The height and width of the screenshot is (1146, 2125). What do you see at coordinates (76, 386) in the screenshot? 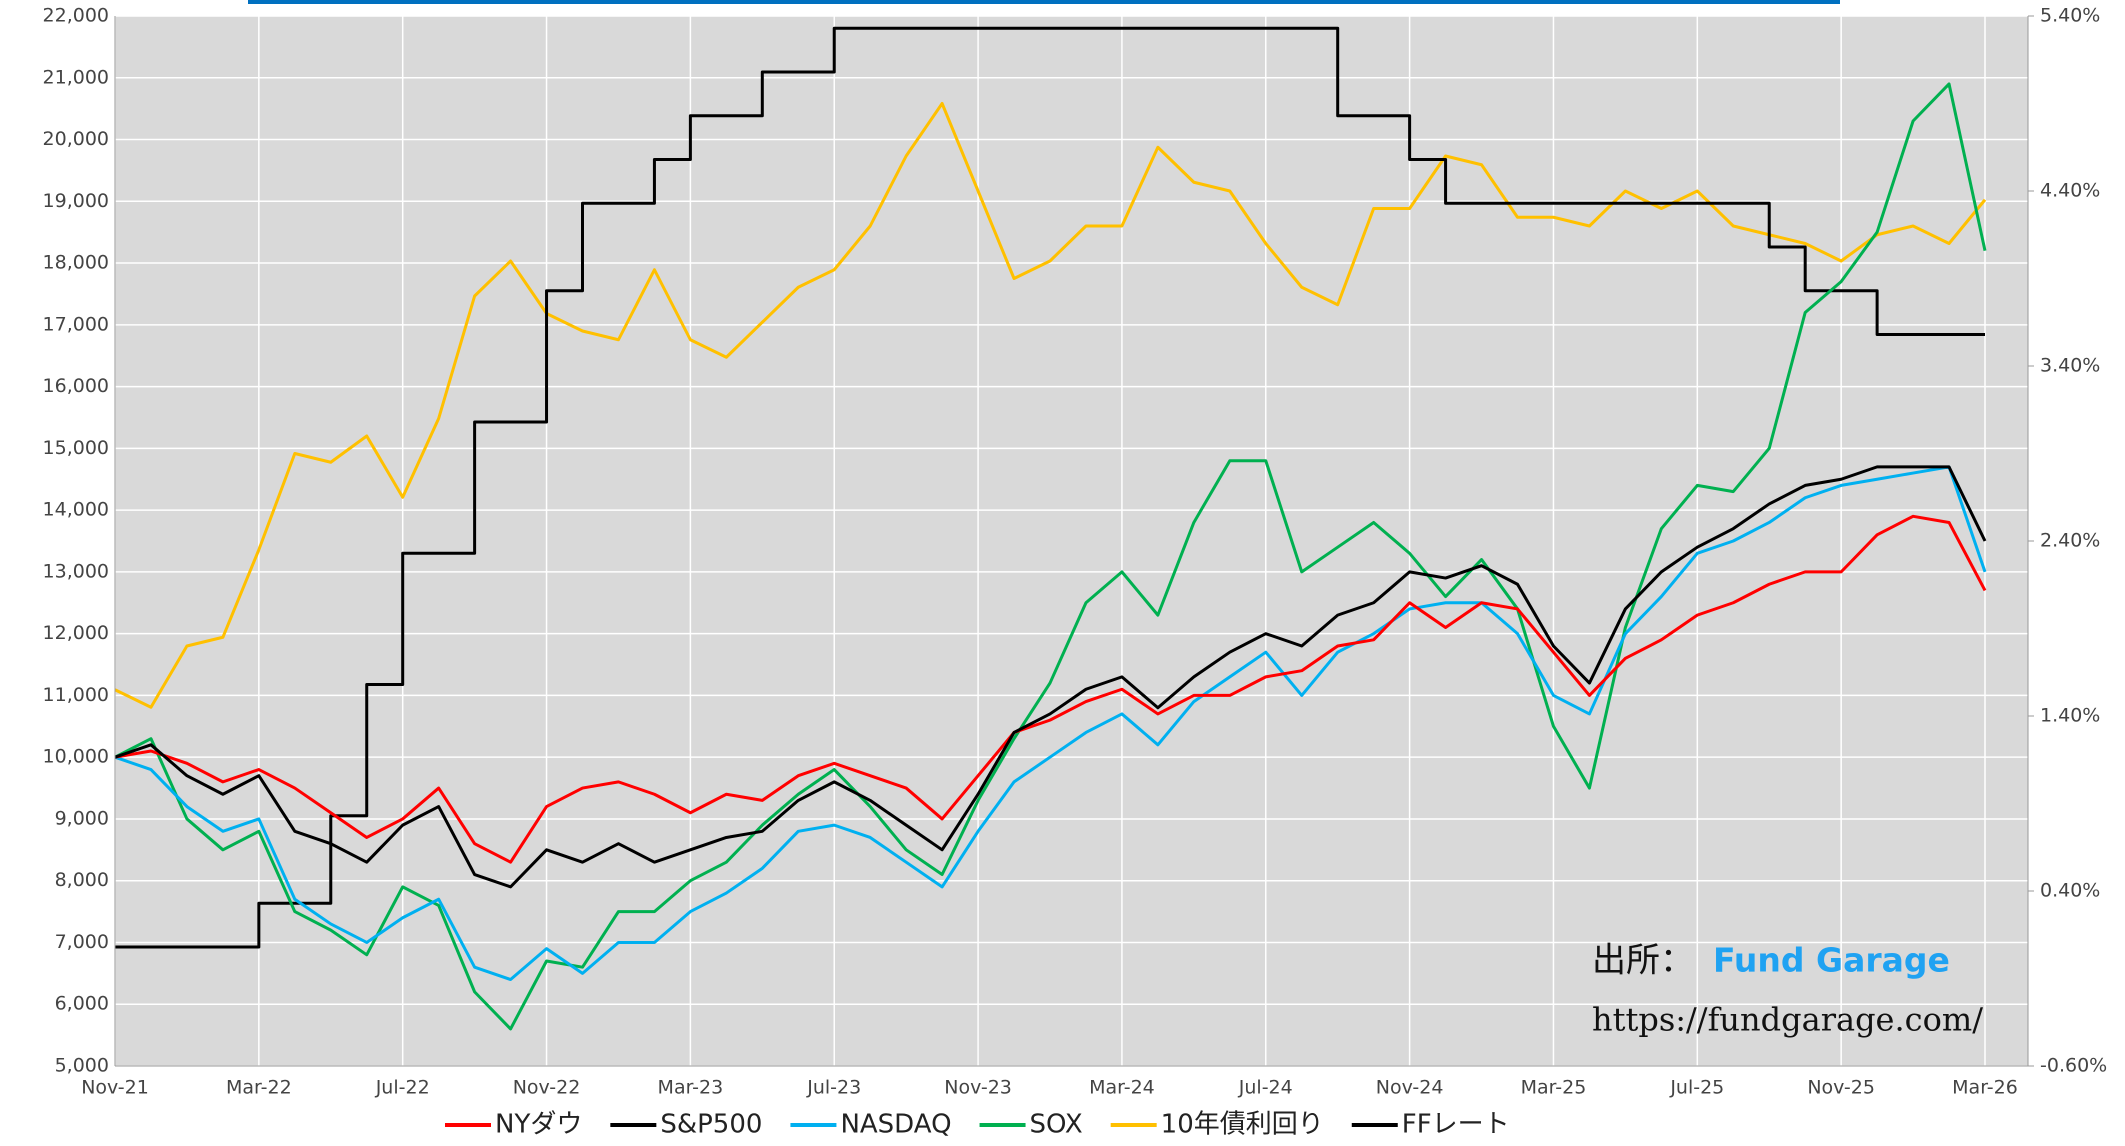
I see `y-tick-label: 16,000` at bounding box center [76, 386].